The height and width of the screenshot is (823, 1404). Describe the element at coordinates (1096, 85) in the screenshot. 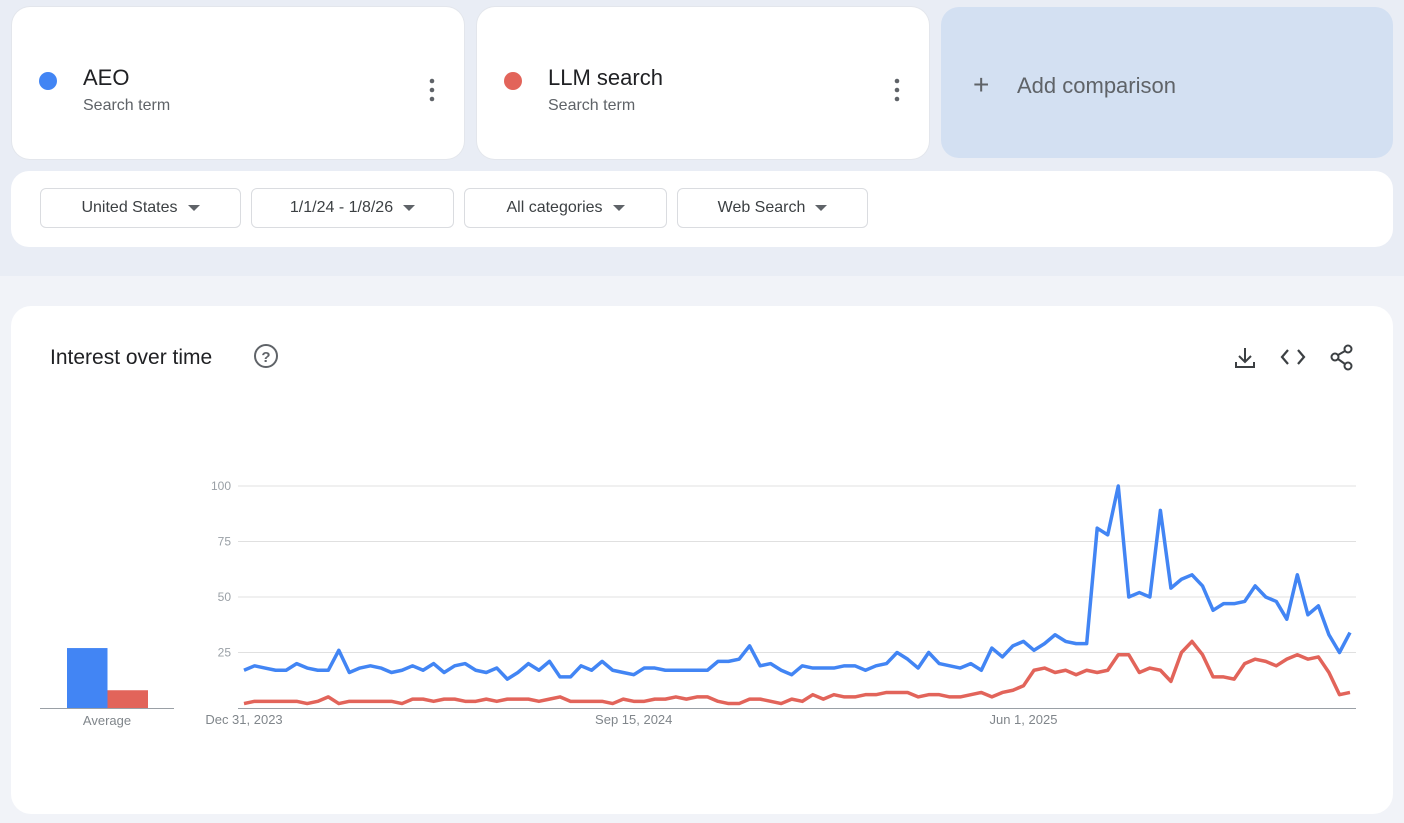

I see `add-comparison-label: Add comparison` at that location.